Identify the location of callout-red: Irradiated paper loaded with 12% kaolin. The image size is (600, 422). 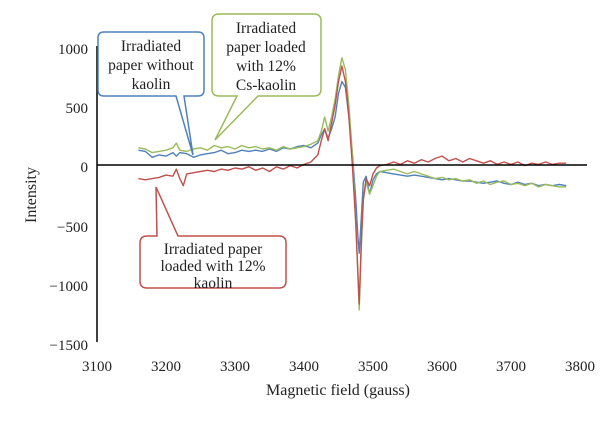
(213, 239).